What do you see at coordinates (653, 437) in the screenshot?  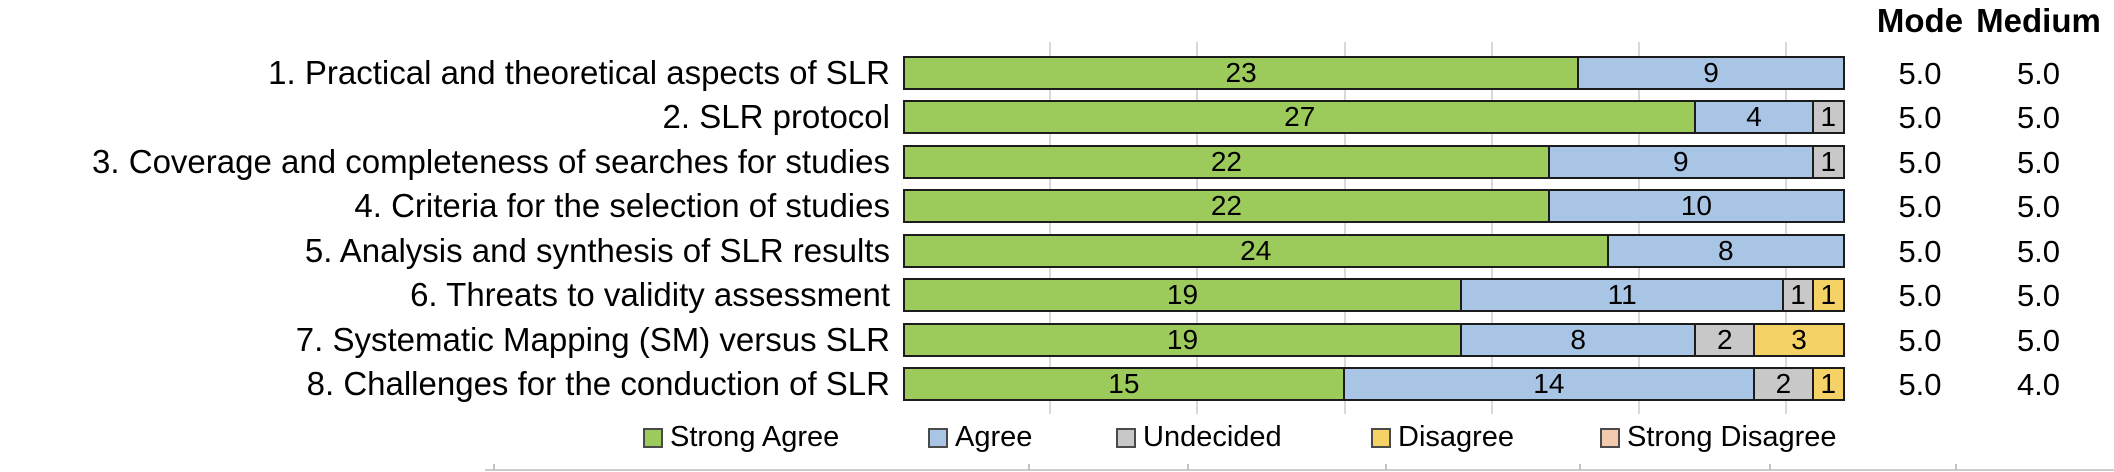 I see `legend-swatch-strong-agree-icon` at bounding box center [653, 437].